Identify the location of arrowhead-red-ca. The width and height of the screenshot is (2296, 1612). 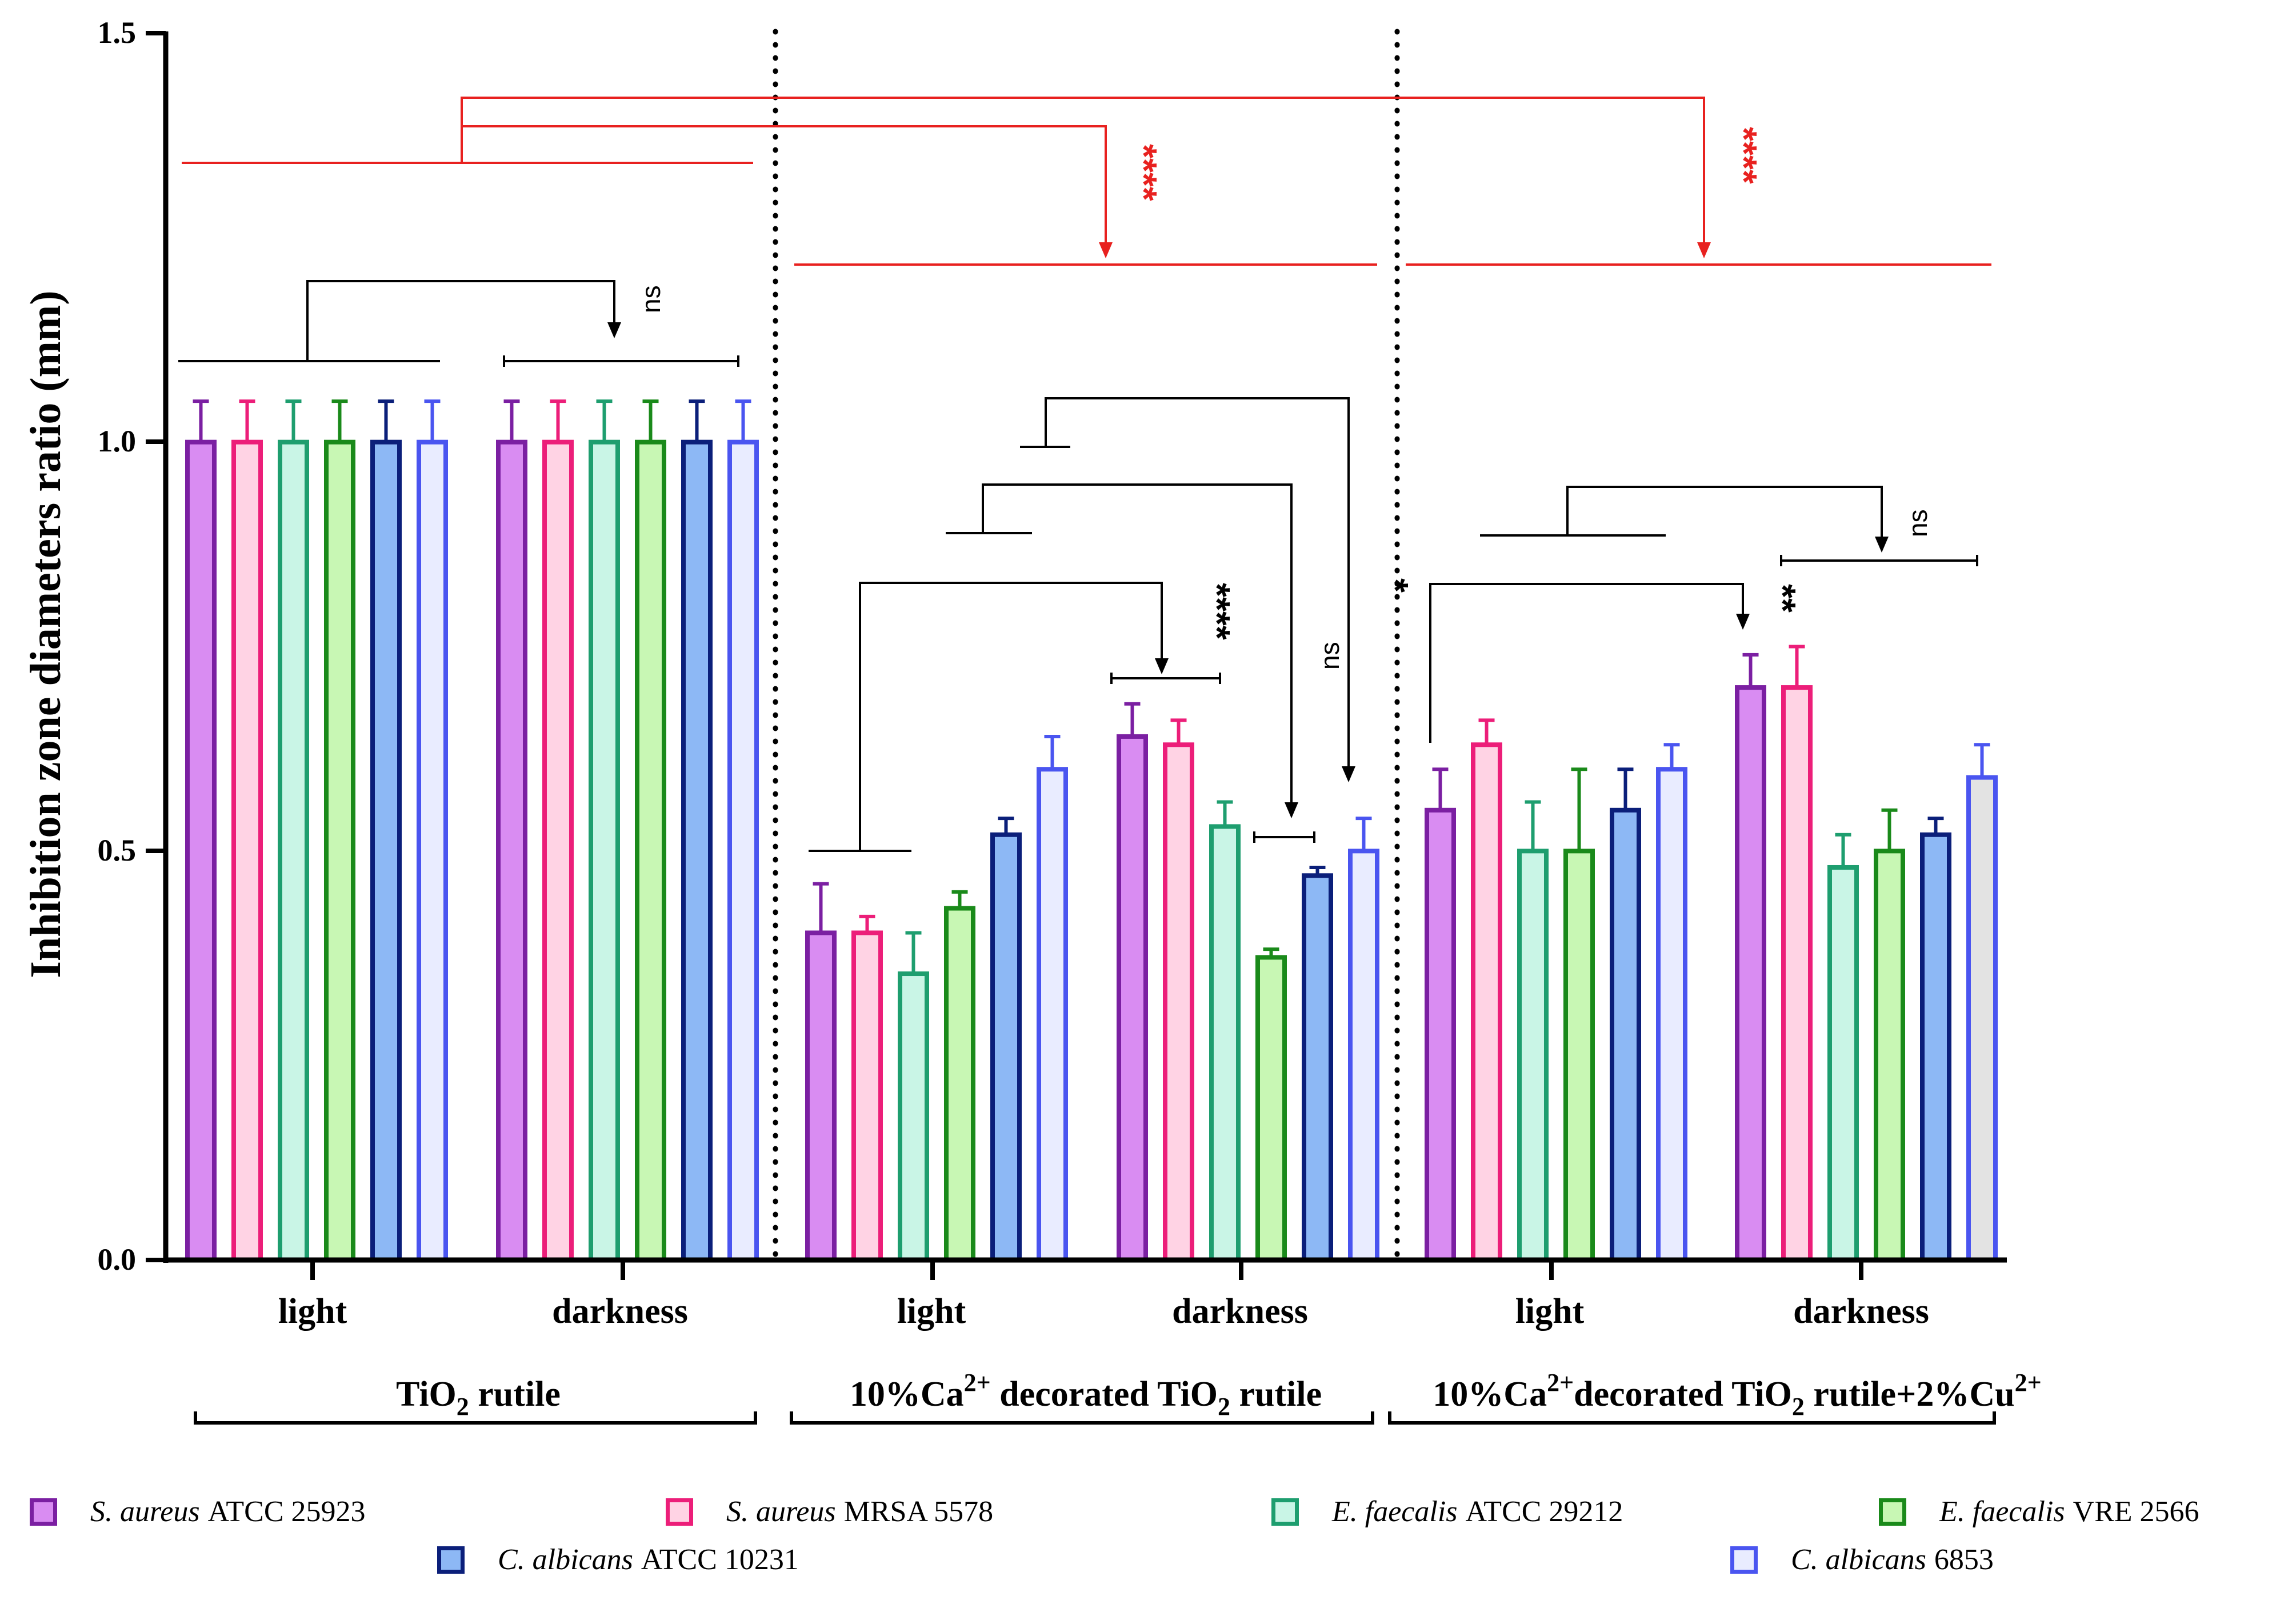
(1106, 250).